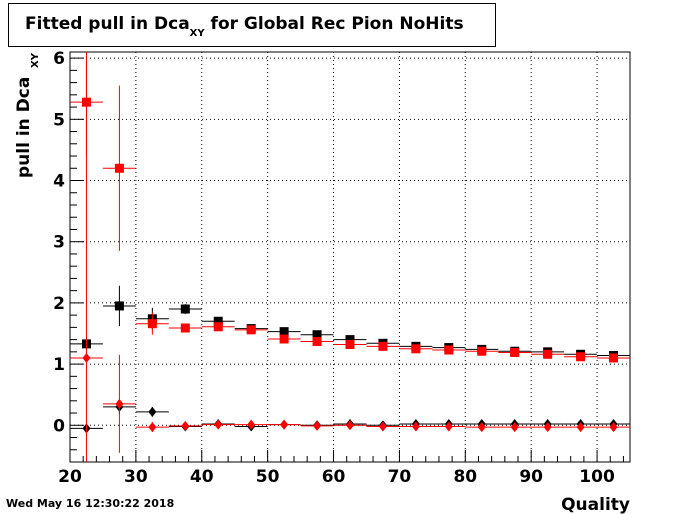 This screenshot has height=514, width=700. I want to click on title-main: Fitted pull in Dca, so click(107, 24).